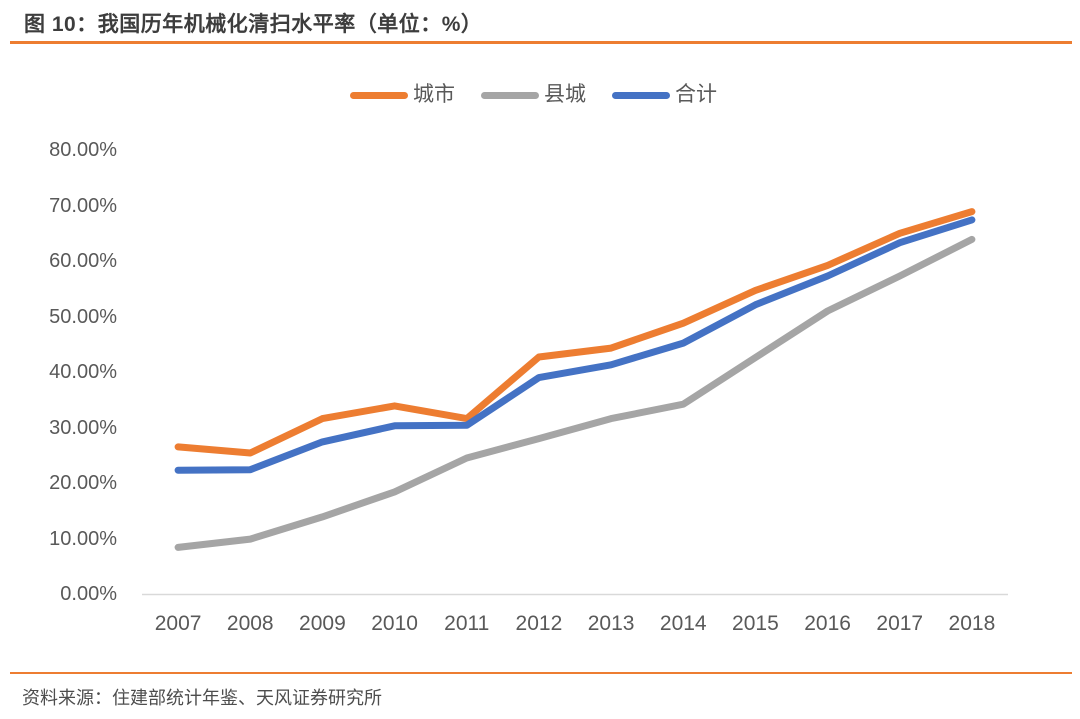  I want to click on x-axis-tick-label: 2007, so click(178, 623).